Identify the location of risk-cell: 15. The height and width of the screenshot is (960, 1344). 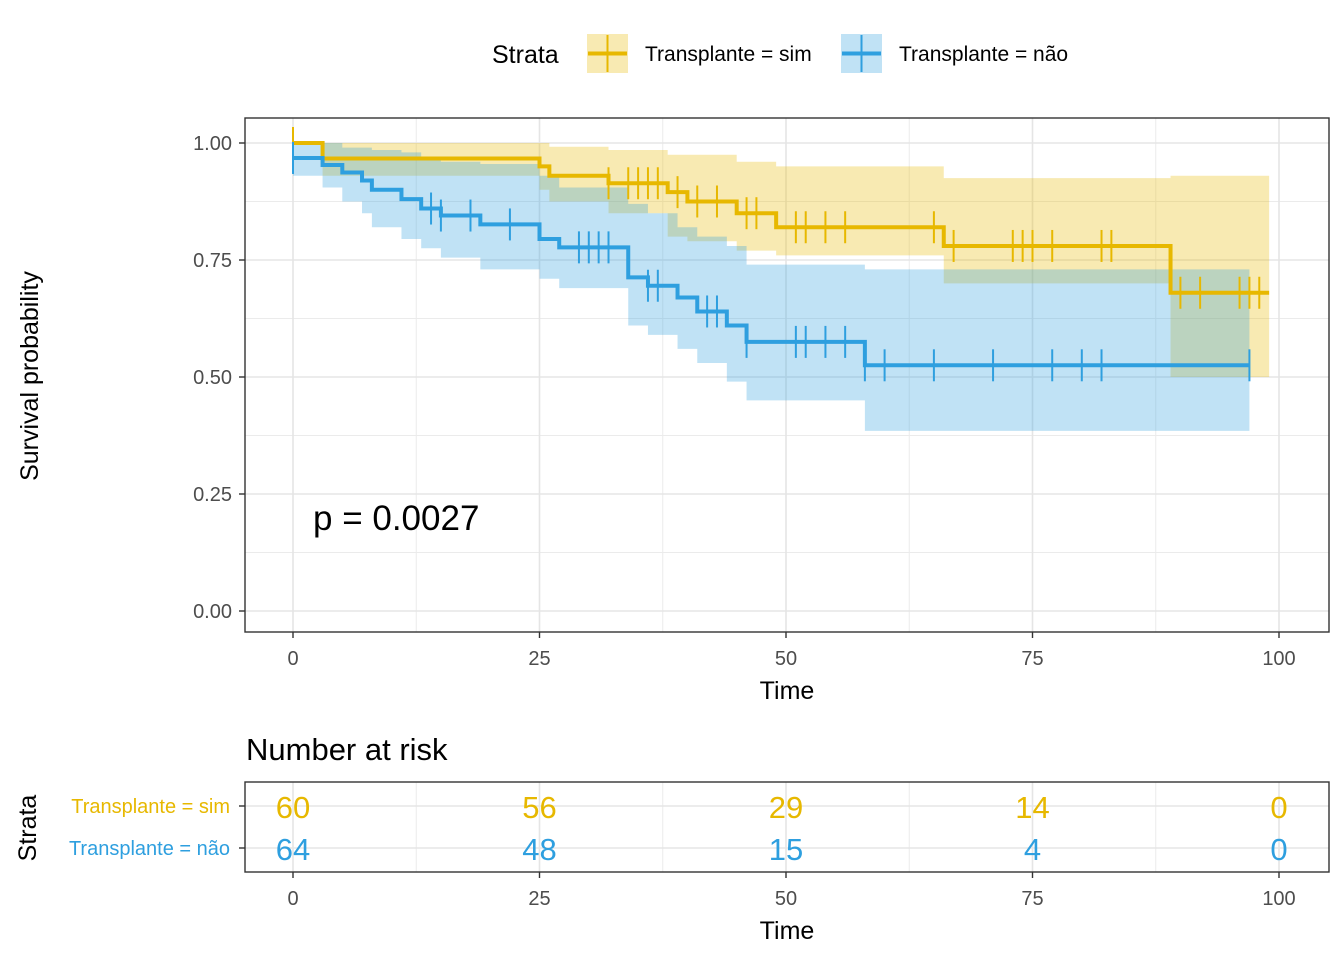
(786, 849).